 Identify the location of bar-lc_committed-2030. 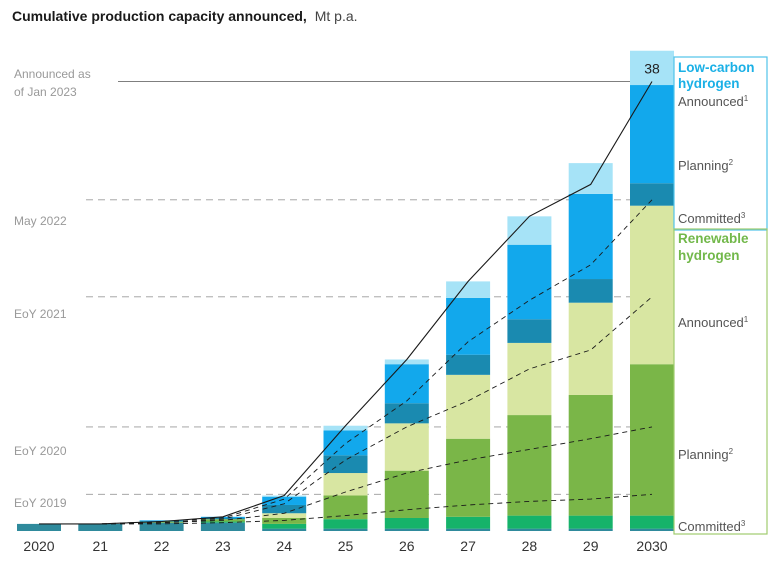
(652, 194).